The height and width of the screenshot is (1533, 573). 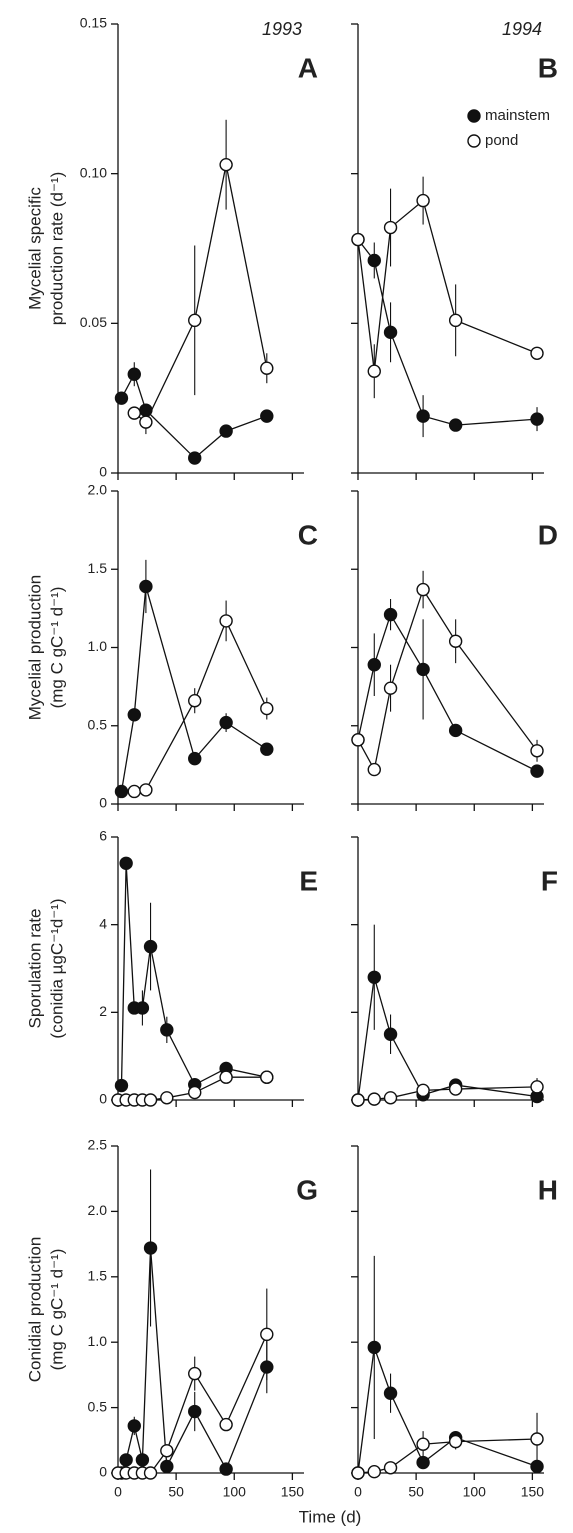 What do you see at coordinates (416, 1492) in the screenshot?
I see `x-tick-label: 50` at bounding box center [416, 1492].